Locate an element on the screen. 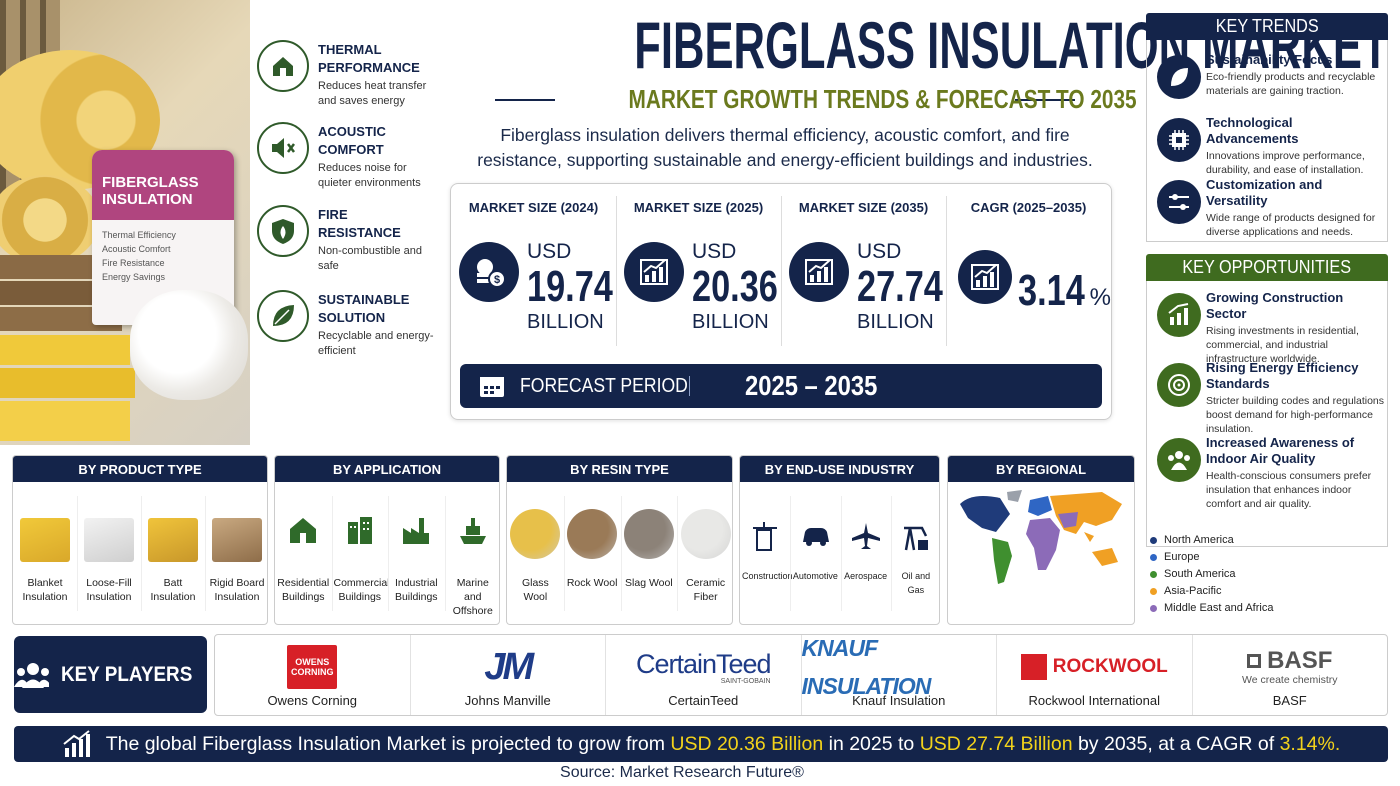 This screenshot has height=786, width=1400. logo-row: ROCKWOOL is located at coordinates (1094, 667).